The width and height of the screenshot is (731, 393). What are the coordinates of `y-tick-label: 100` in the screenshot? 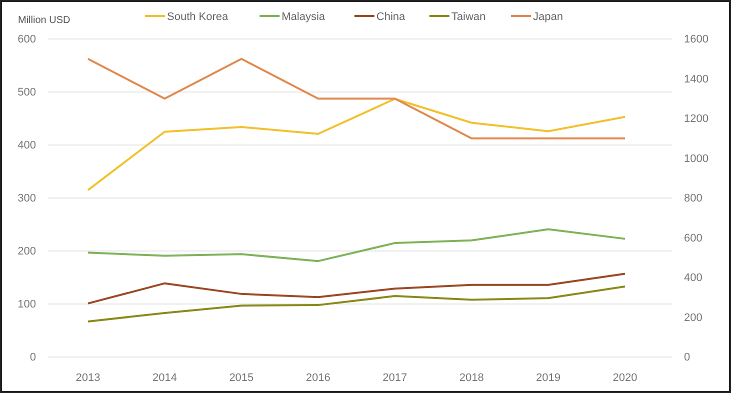 It's located at (27, 304).